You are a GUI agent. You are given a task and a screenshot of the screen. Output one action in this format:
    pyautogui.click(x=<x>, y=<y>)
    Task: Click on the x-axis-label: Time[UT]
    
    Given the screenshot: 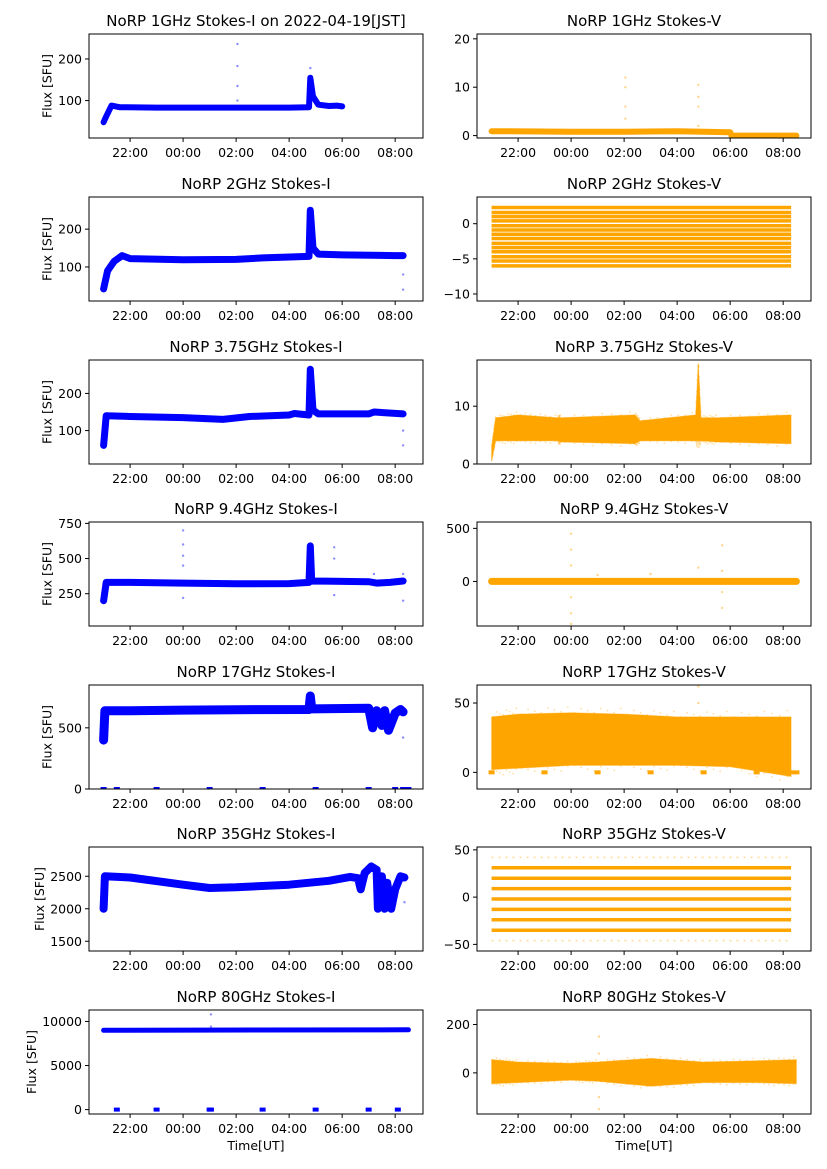 What is the action you would take?
    pyautogui.click(x=643, y=1145)
    